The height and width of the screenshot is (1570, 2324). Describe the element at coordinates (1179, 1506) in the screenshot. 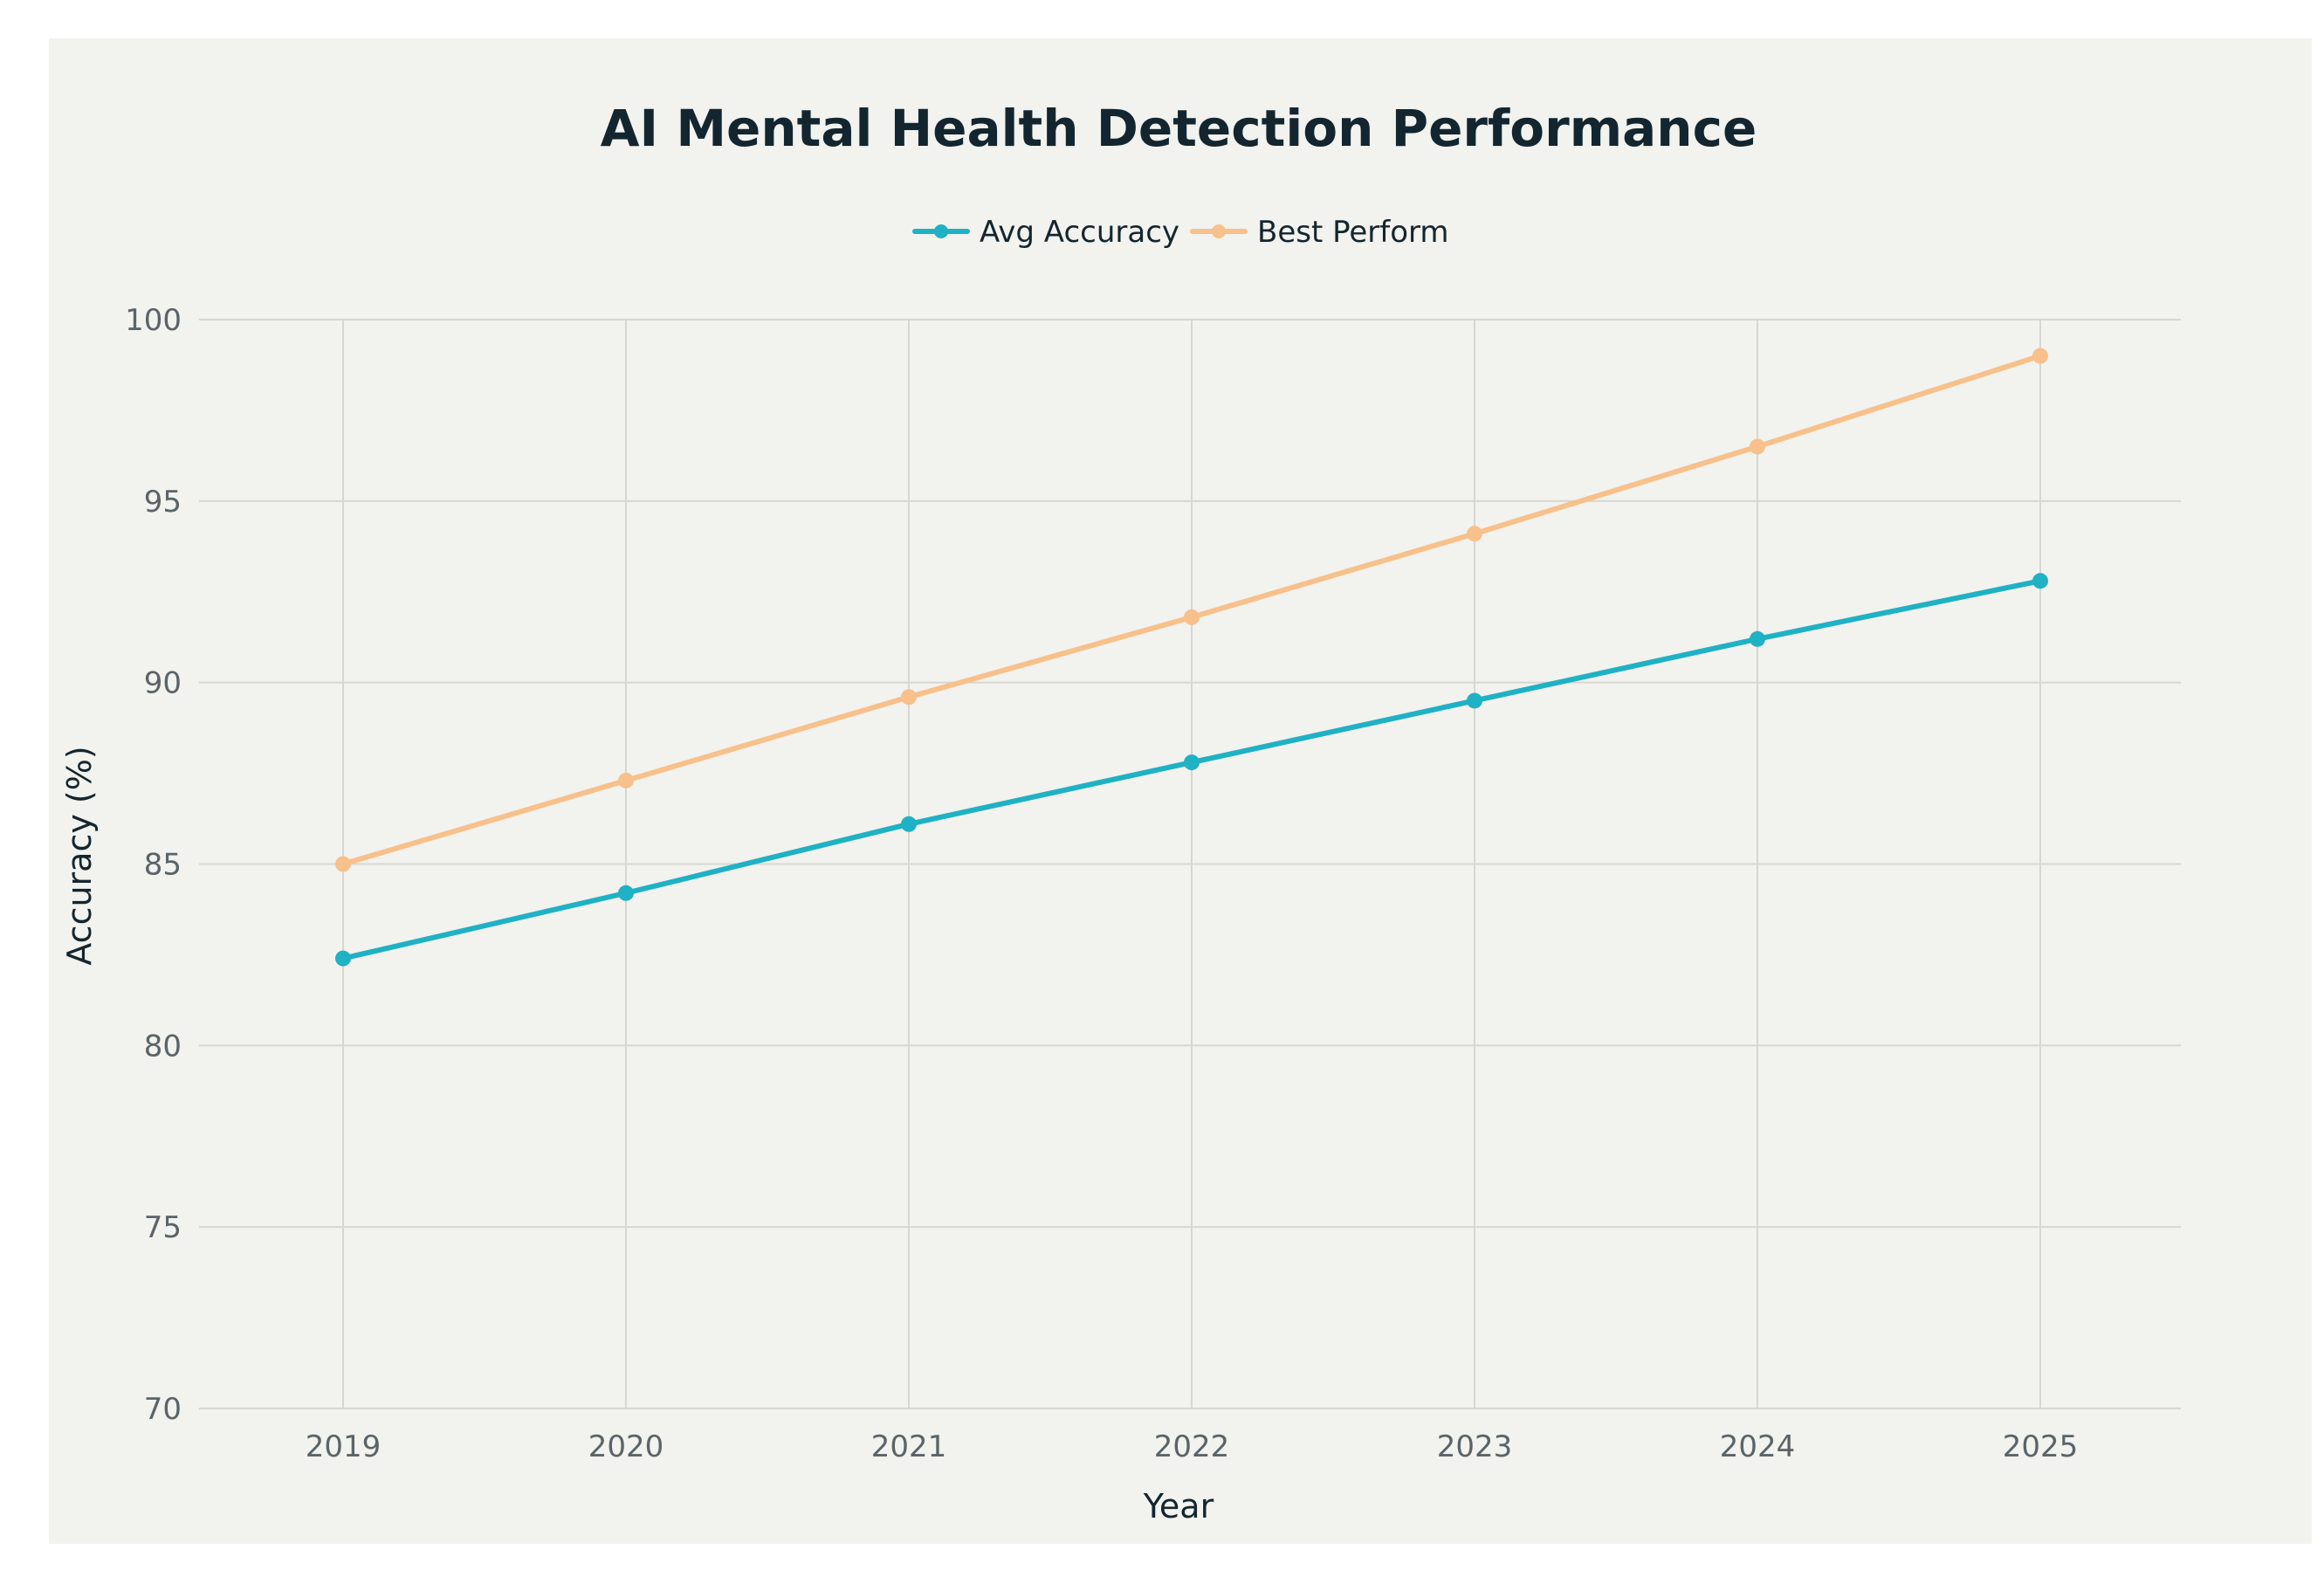

I see `x-axis-label: Year` at that location.